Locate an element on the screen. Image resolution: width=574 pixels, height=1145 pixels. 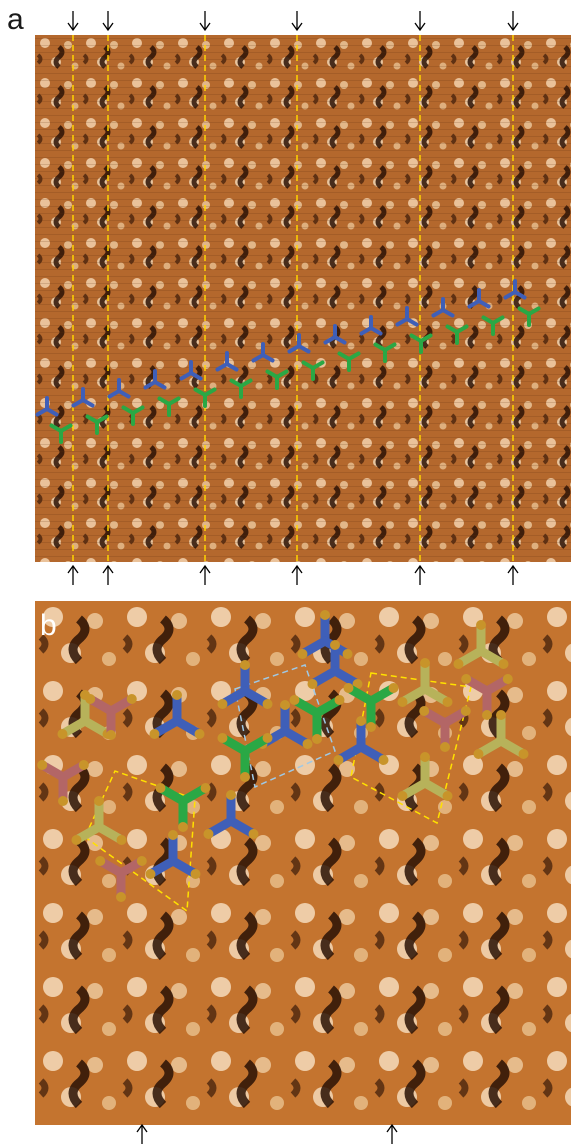
unit-cell-light-blue is located at coordinates (285, 726).